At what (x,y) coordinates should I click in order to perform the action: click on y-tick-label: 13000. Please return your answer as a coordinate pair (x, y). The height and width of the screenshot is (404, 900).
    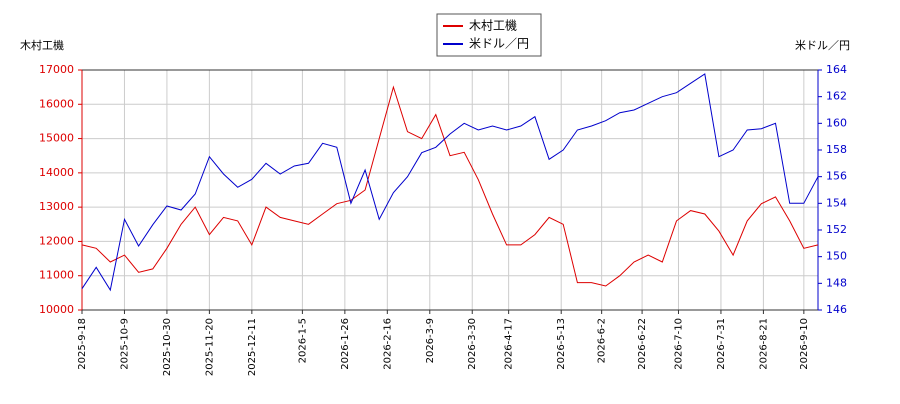
    Looking at the image, I should click on (56, 206).